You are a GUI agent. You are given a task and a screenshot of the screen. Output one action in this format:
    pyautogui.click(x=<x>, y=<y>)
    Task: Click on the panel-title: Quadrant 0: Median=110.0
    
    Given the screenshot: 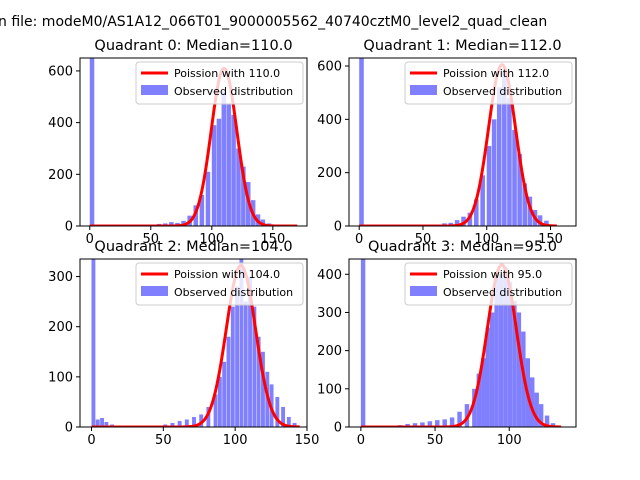 What is the action you would take?
    pyautogui.click(x=193, y=46)
    